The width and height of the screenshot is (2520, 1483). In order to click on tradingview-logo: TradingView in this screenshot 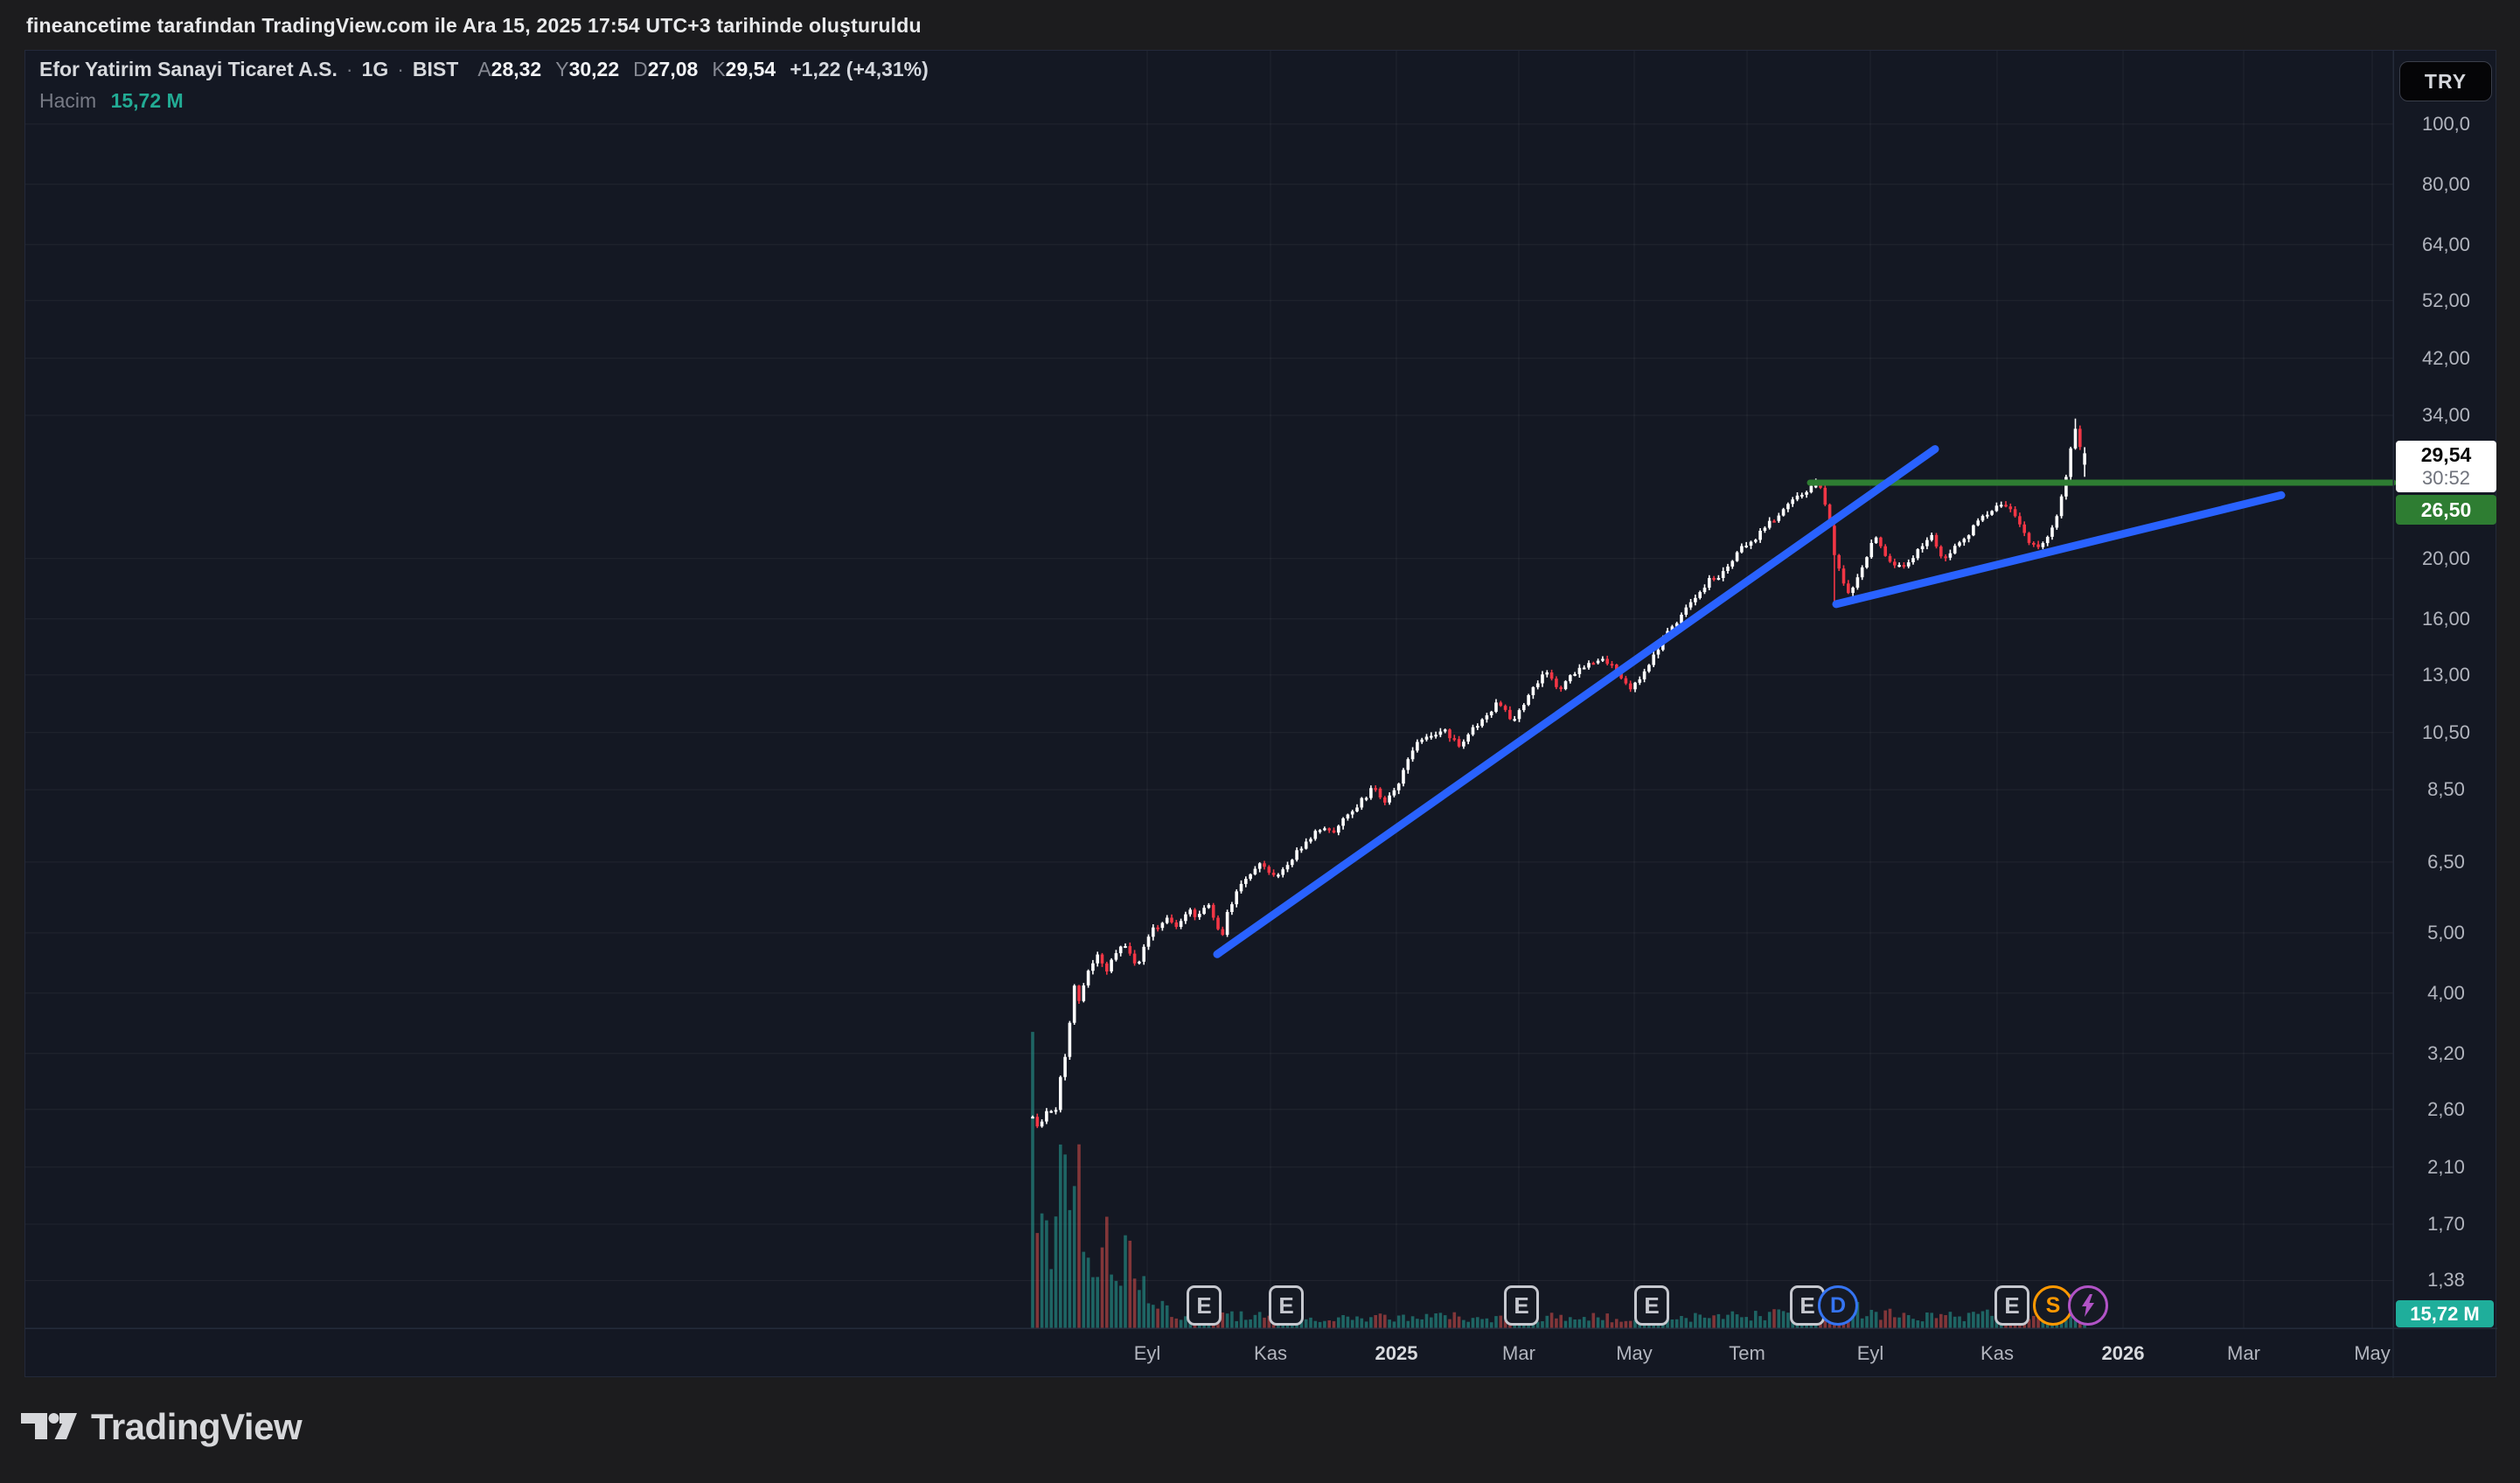, I will do `click(162, 1427)`.